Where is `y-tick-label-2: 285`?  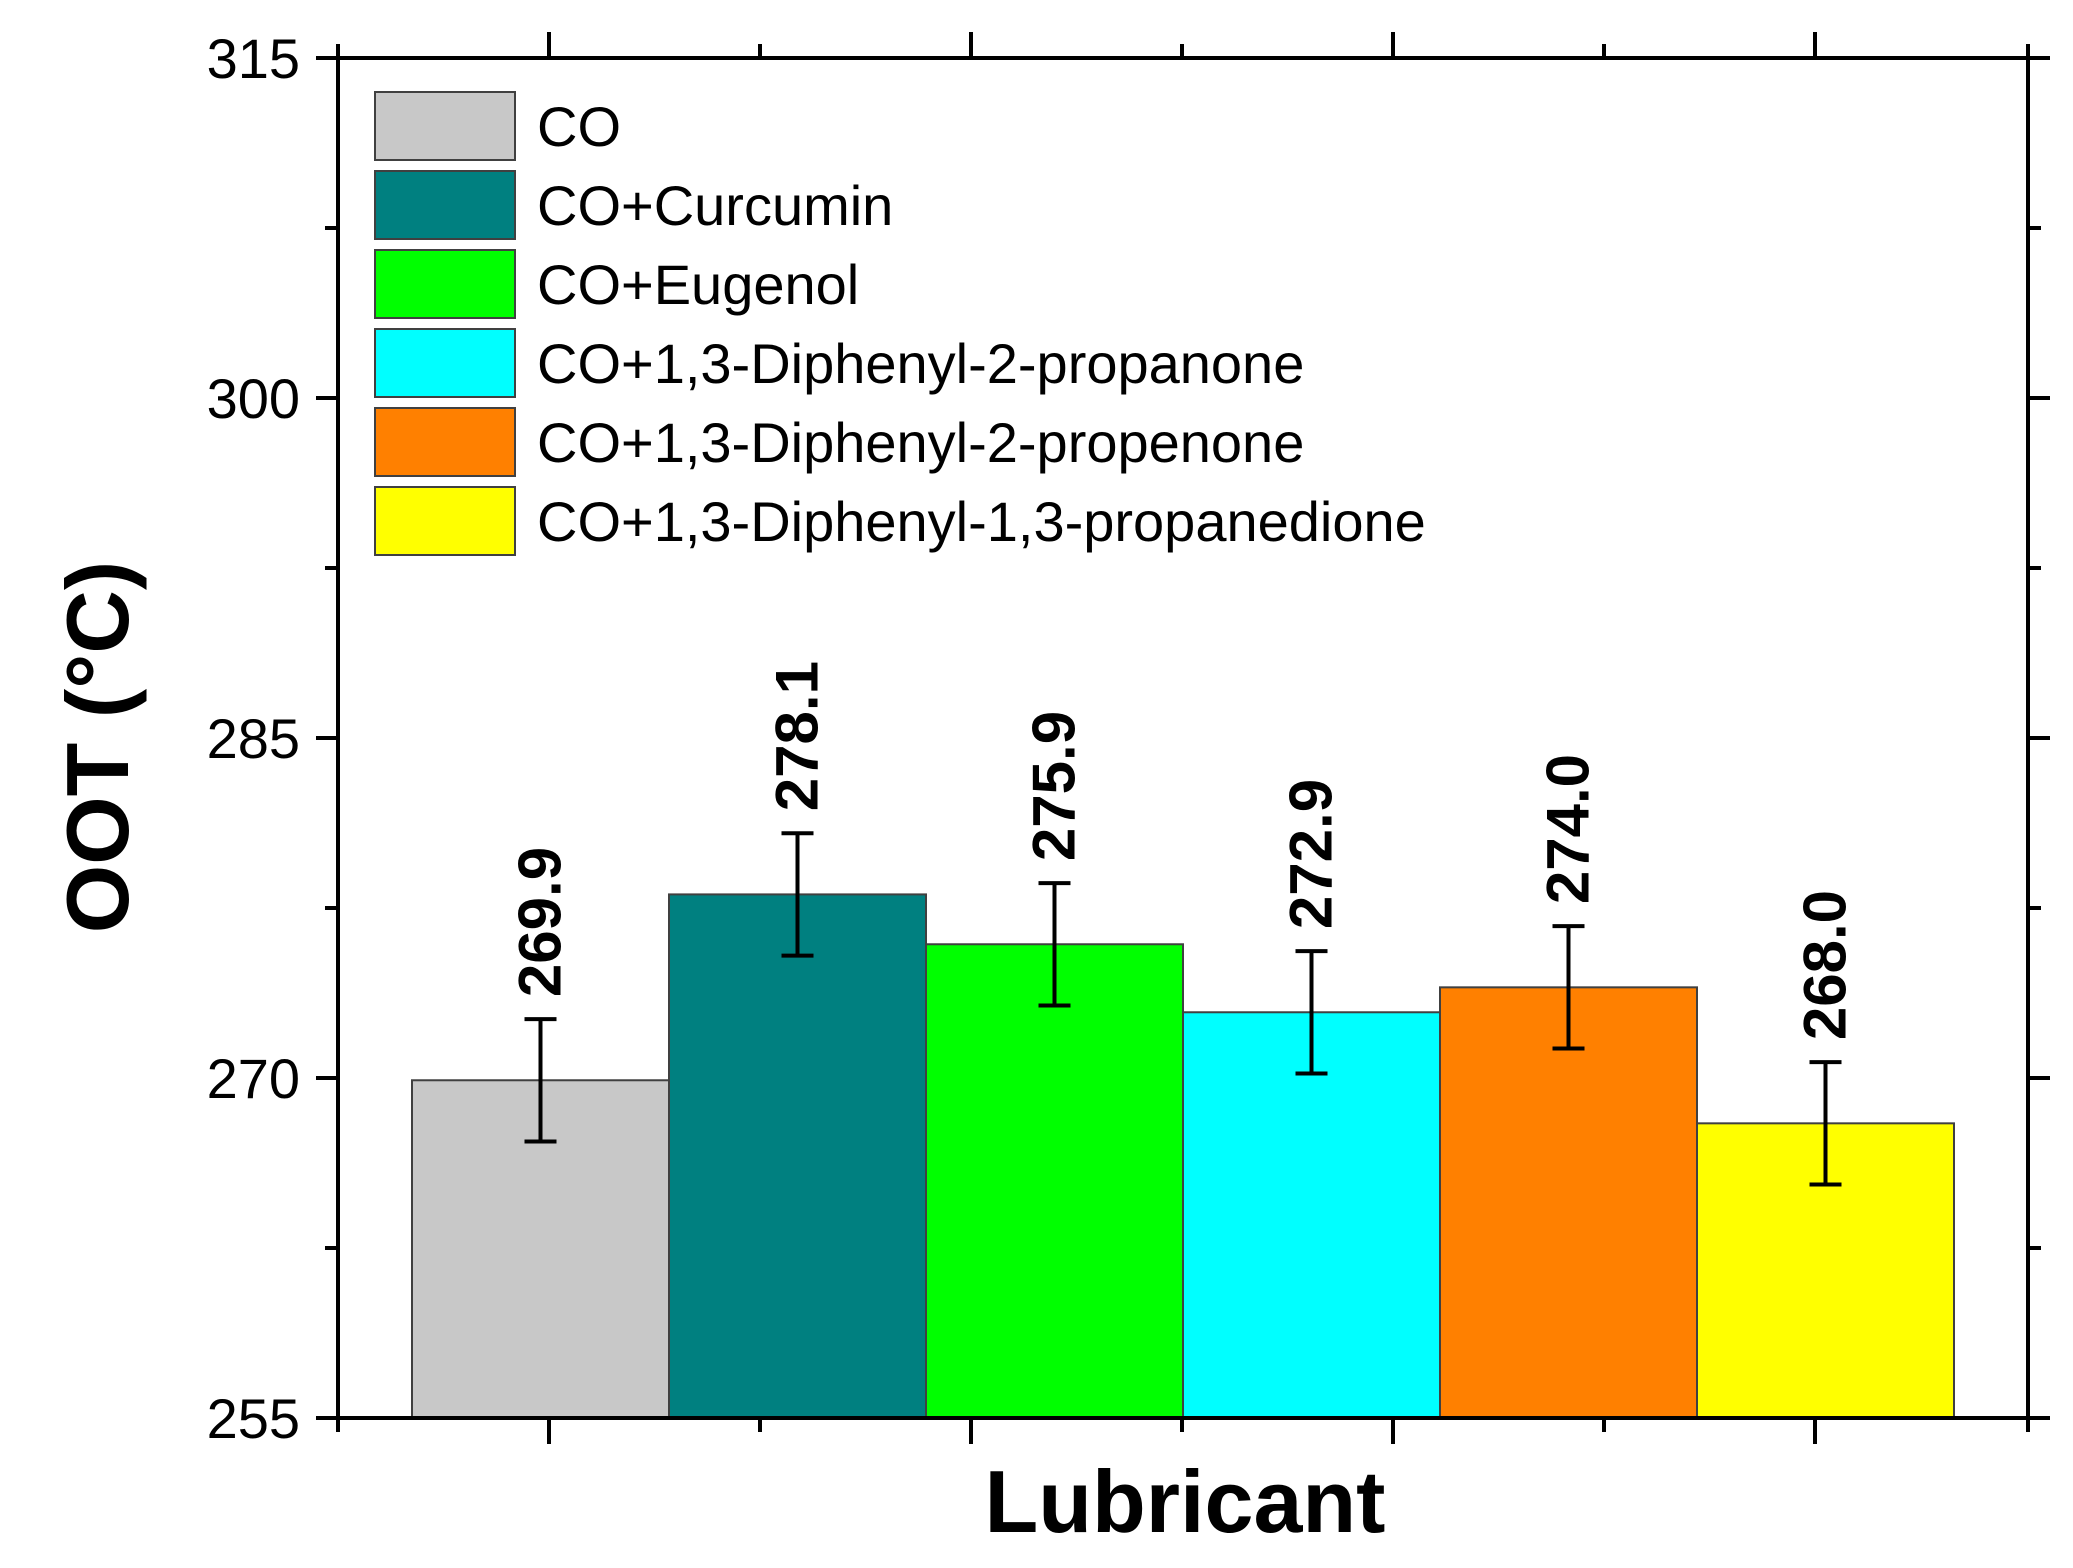 y-tick-label-2: 285 is located at coordinates (253, 738).